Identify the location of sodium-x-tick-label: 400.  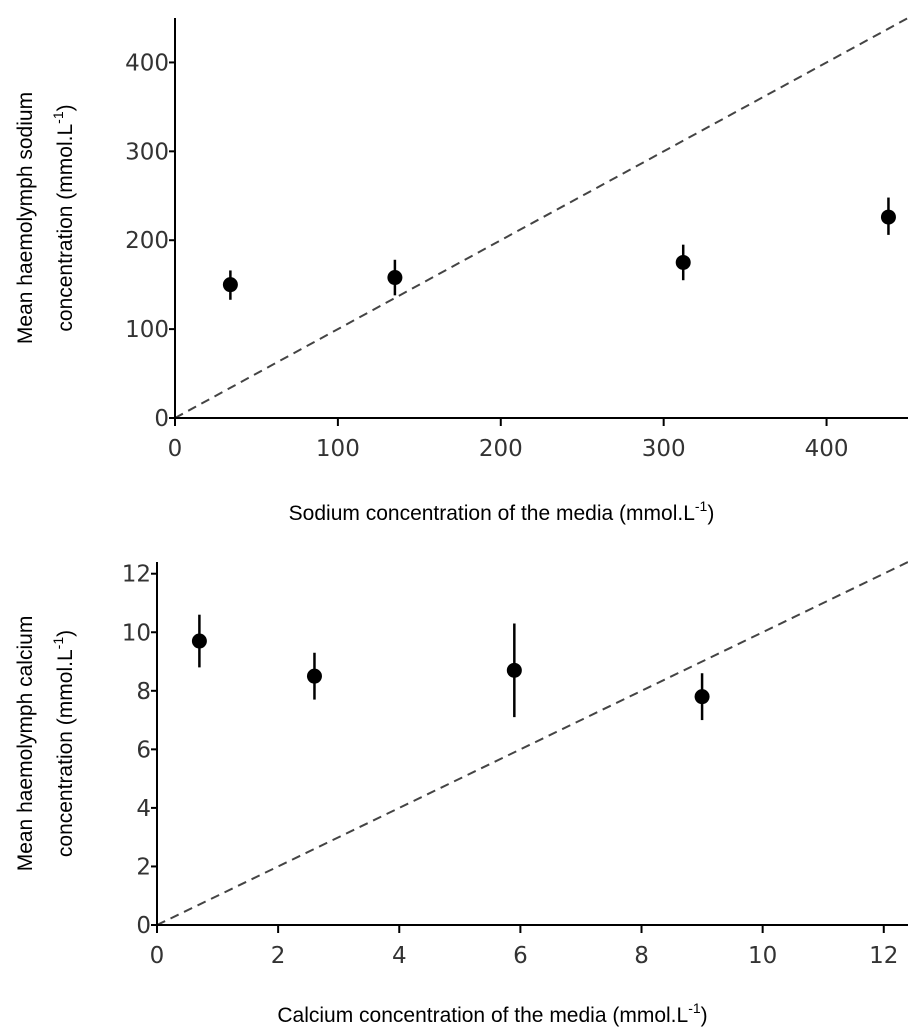
(827, 449).